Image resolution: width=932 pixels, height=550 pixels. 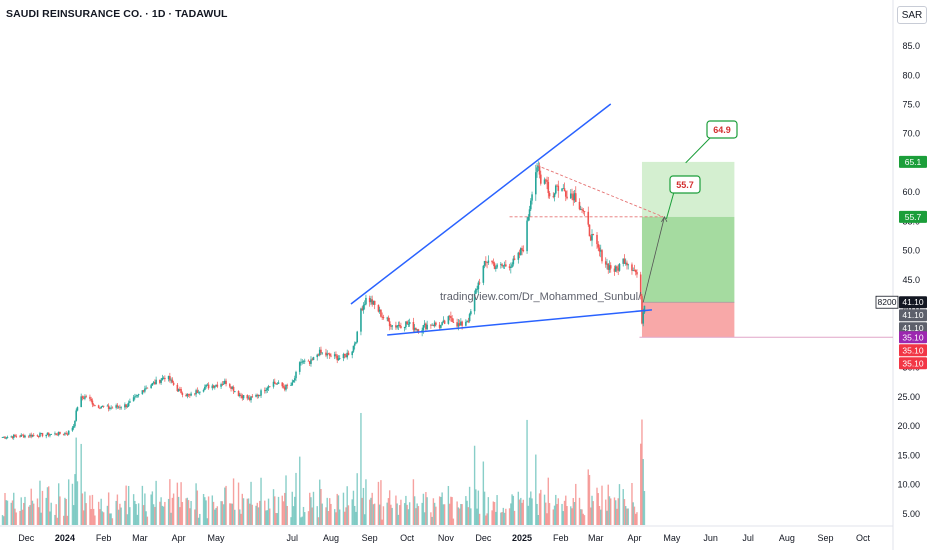 I want to click on target2-callout-label: 64.9, so click(x=722, y=130).